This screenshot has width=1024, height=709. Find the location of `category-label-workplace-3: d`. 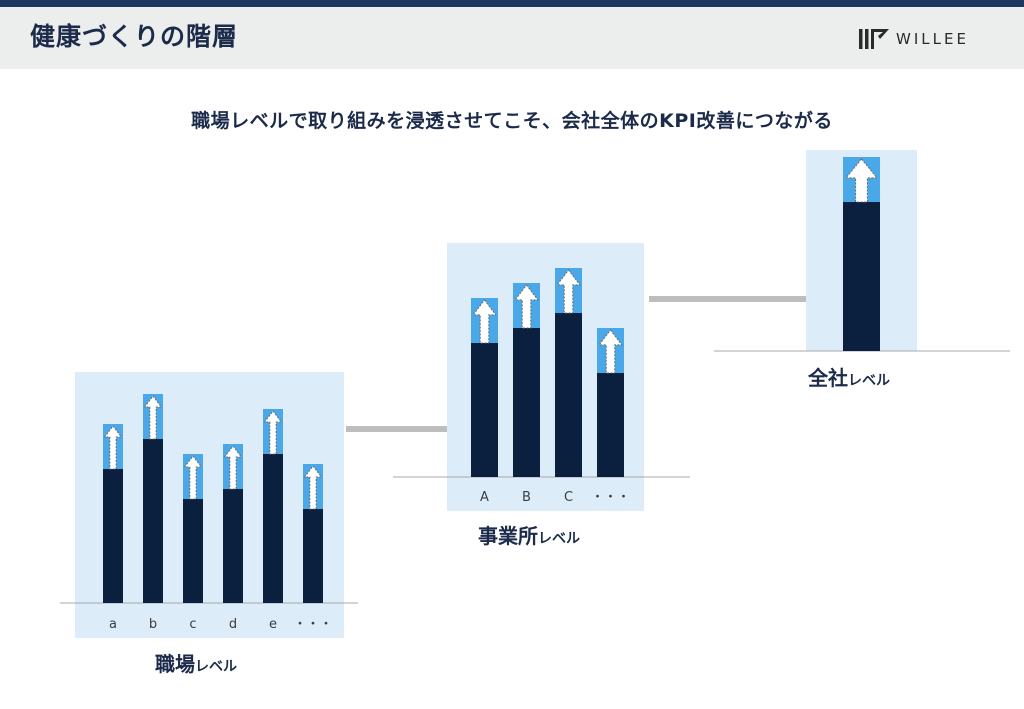

category-label-workplace-3: d is located at coordinates (233, 624).